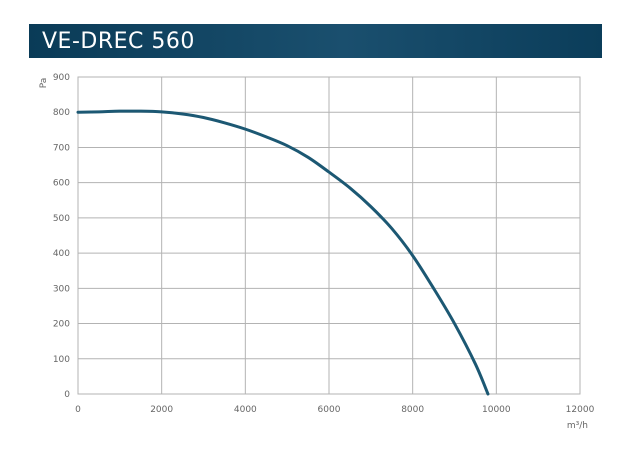 The width and height of the screenshot is (640, 456). I want to click on x-tick-label: 0, so click(78, 410).